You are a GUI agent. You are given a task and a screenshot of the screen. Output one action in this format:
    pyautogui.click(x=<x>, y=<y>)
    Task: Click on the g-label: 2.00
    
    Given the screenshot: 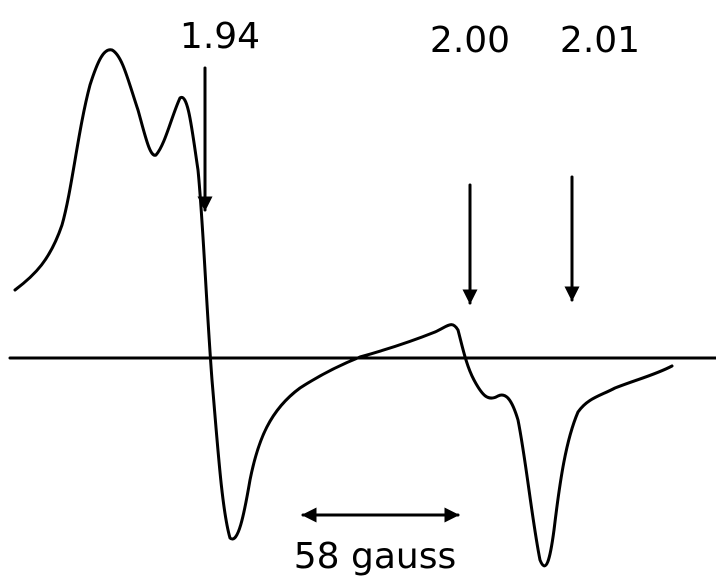 What is the action you would take?
    pyautogui.click(x=470, y=40)
    